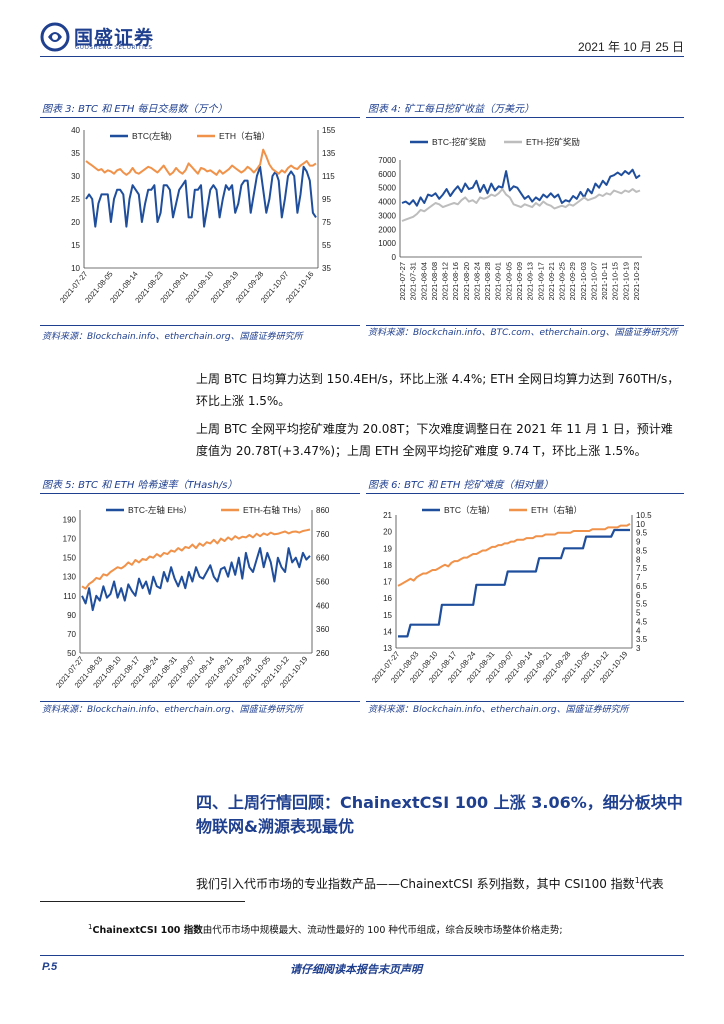  I want to click on fig6-right-tick-label: 4, so click(638, 630).